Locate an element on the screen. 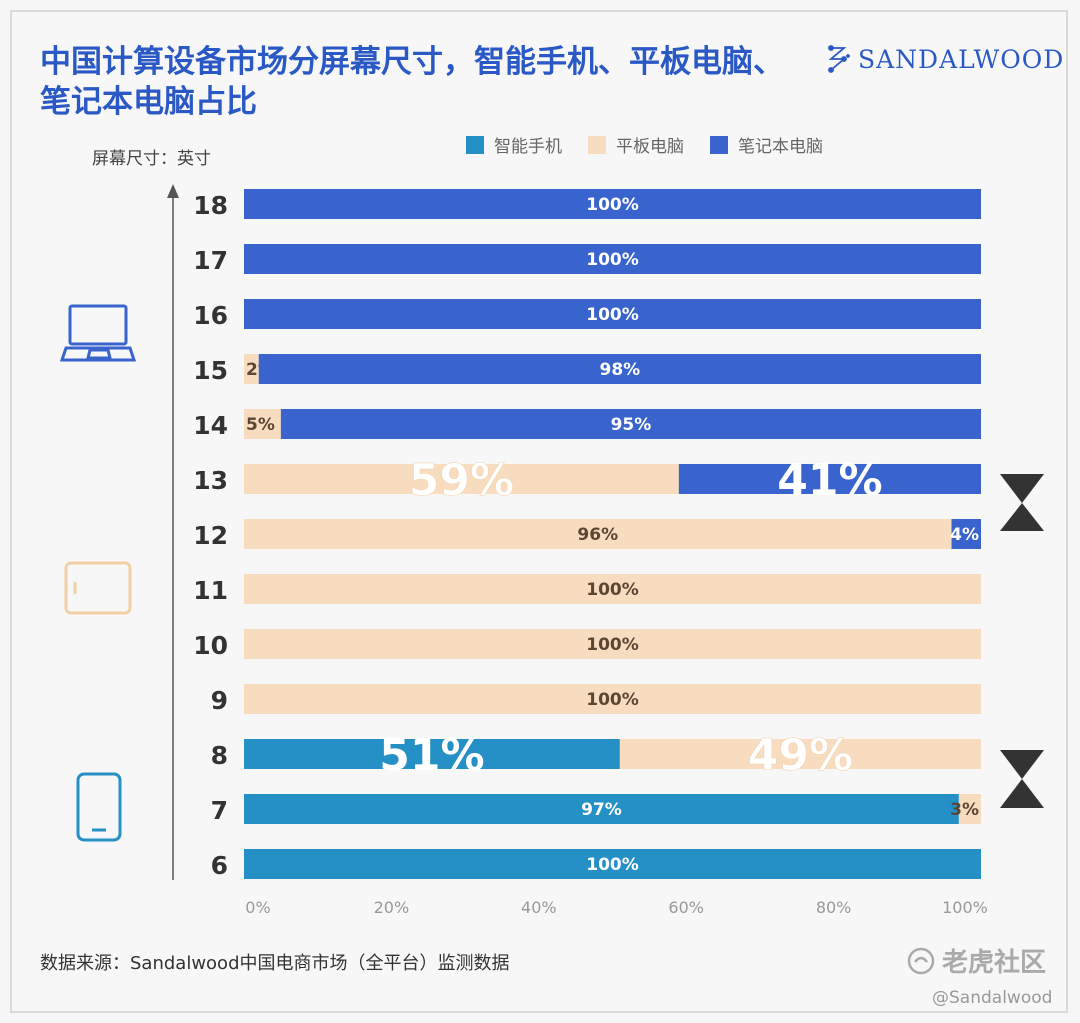 The image size is (1080, 1023). chart-title: 中国计算设备市场分屏幕尺寸，智能手机、平板电脑、笔记本电脑占比 is located at coordinates (412, 82).